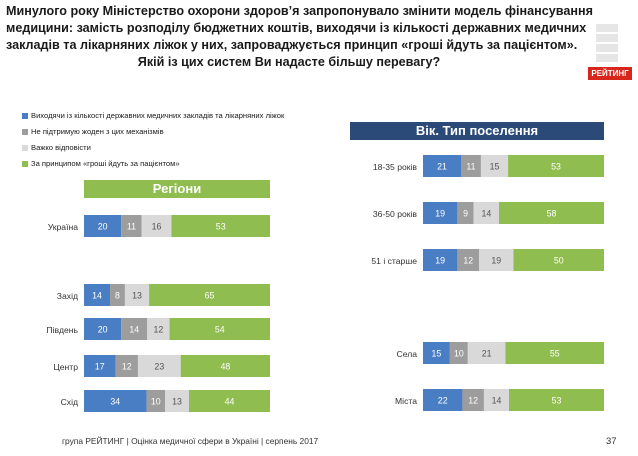 The width and height of the screenshot is (638, 456). What do you see at coordinates (406, 401) in the screenshot?
I see `category-label: Міста` at bounding box center [406, 401].